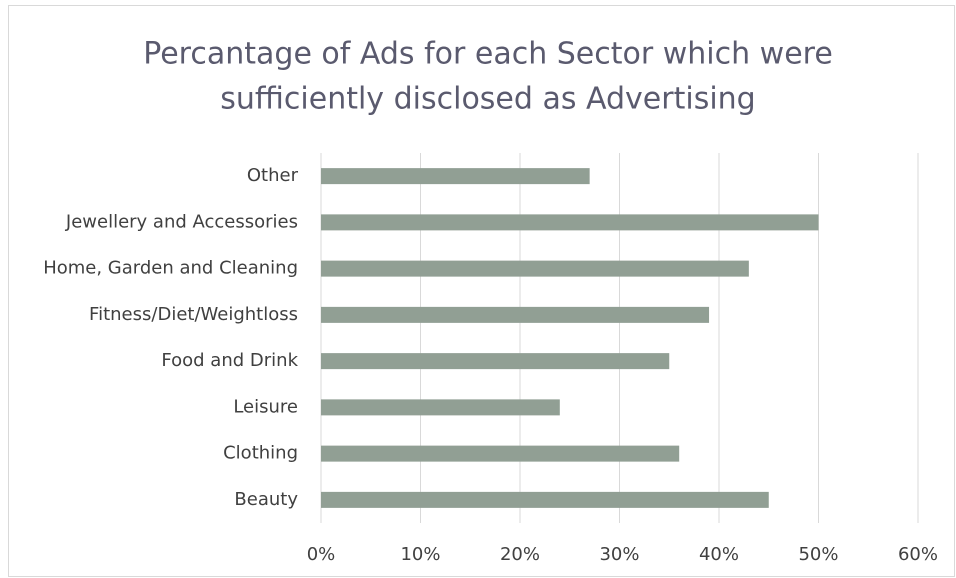 Image resolution: width=956 pixels, height=578 pixels. Describe the element at coordinates (321, 554) in the screenshot. I see `x-tick-label: 0%` at that location.